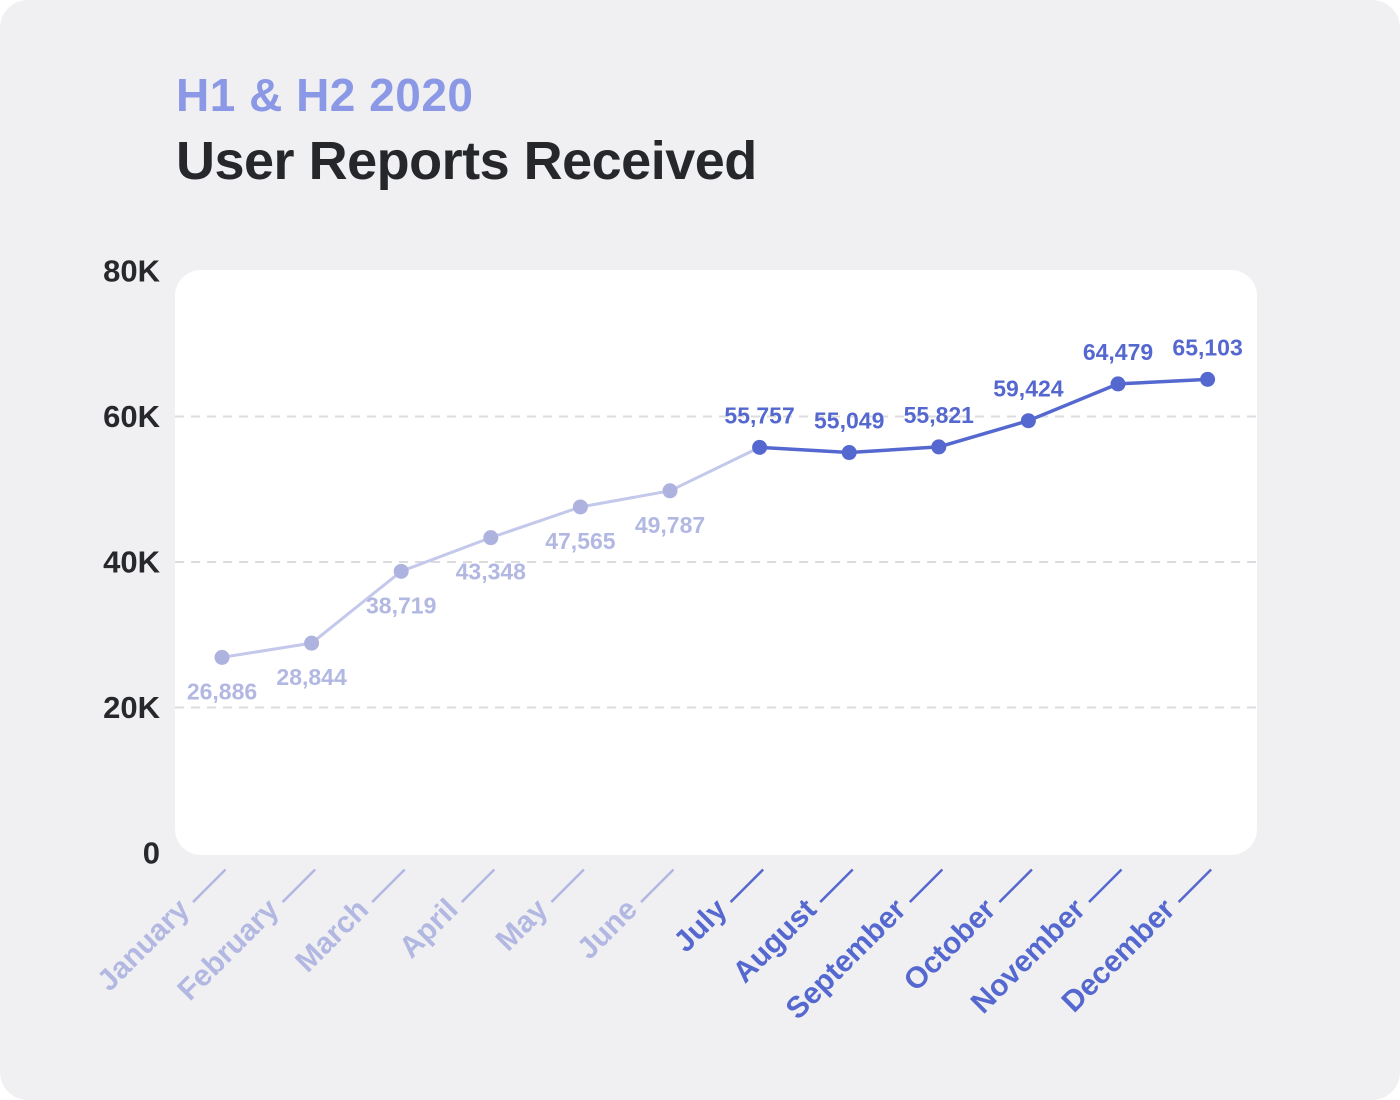 Image resolution: width=1400 pixels, height=1100 pixels. I want to click on x-axis-tick: November, so click(1044, 944).